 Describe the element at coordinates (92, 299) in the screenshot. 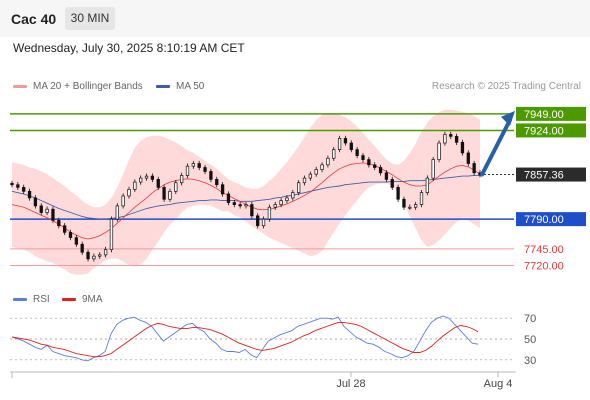

I see `legend-rsi-ma-label: 9MA` at that location.